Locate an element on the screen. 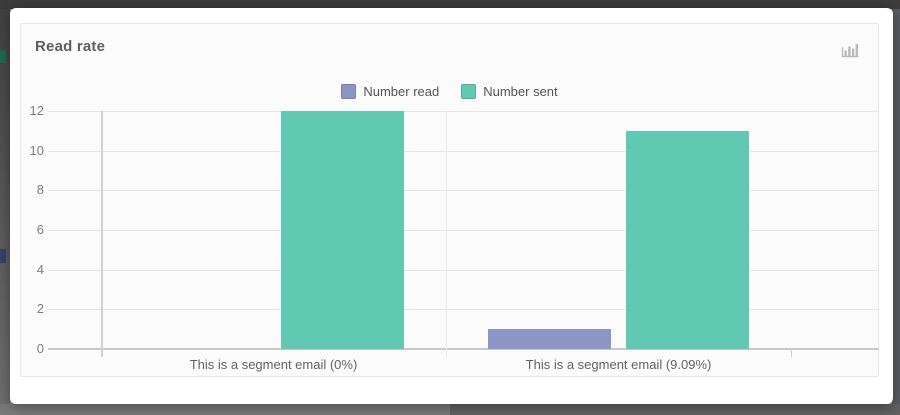 This screenshot has height=415, width=900. gridline-zero is located at coordinates (463, 349).